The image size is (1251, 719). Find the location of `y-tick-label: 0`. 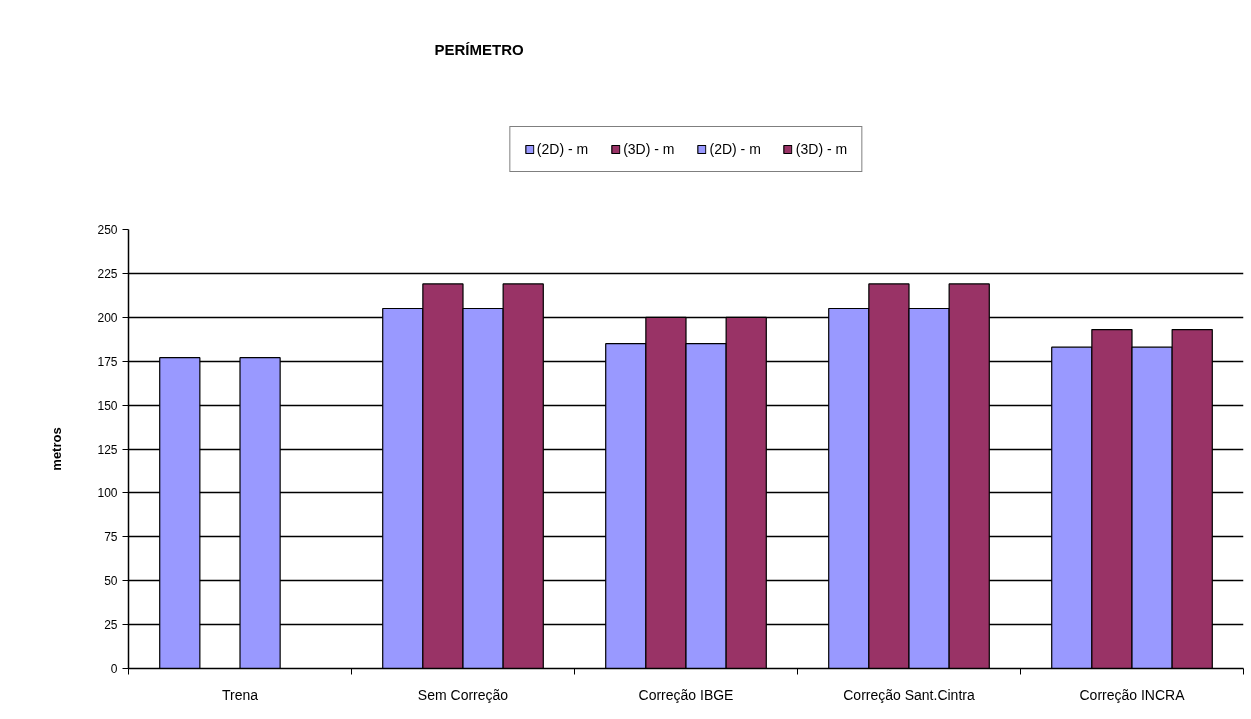

y-tick-label: 0 is located at coordinates (114, 669).